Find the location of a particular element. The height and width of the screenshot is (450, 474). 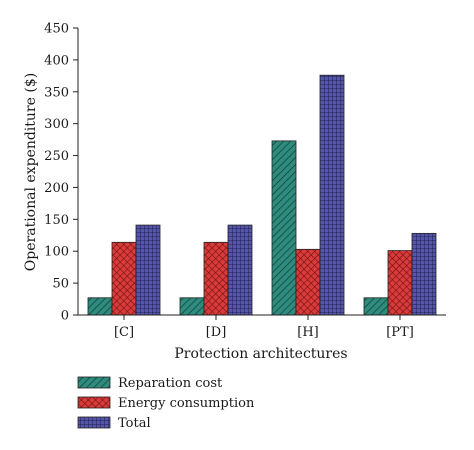

y-tick-label: 350 is located at coordinates (56, 92).